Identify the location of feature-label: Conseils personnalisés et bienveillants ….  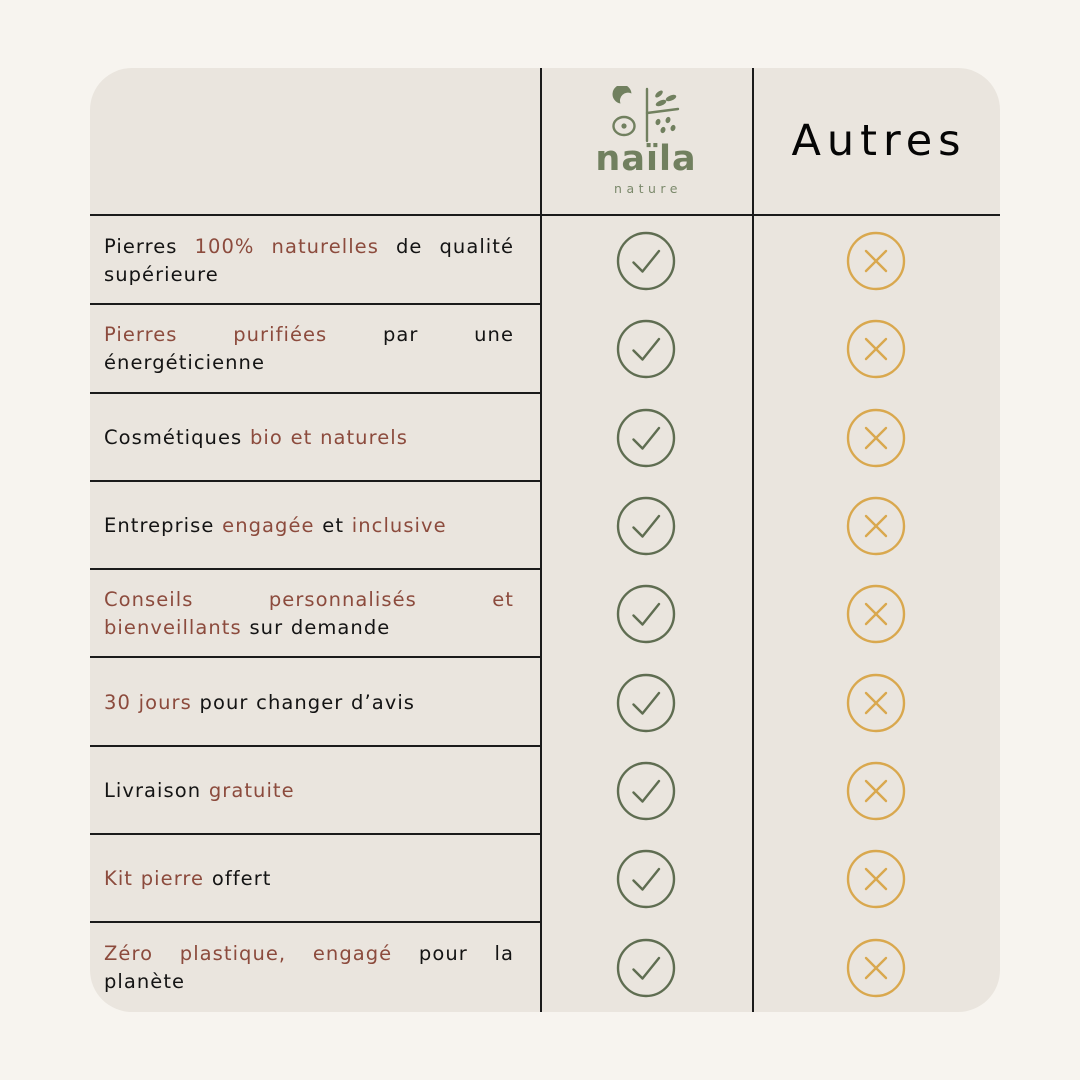
(309, 614).